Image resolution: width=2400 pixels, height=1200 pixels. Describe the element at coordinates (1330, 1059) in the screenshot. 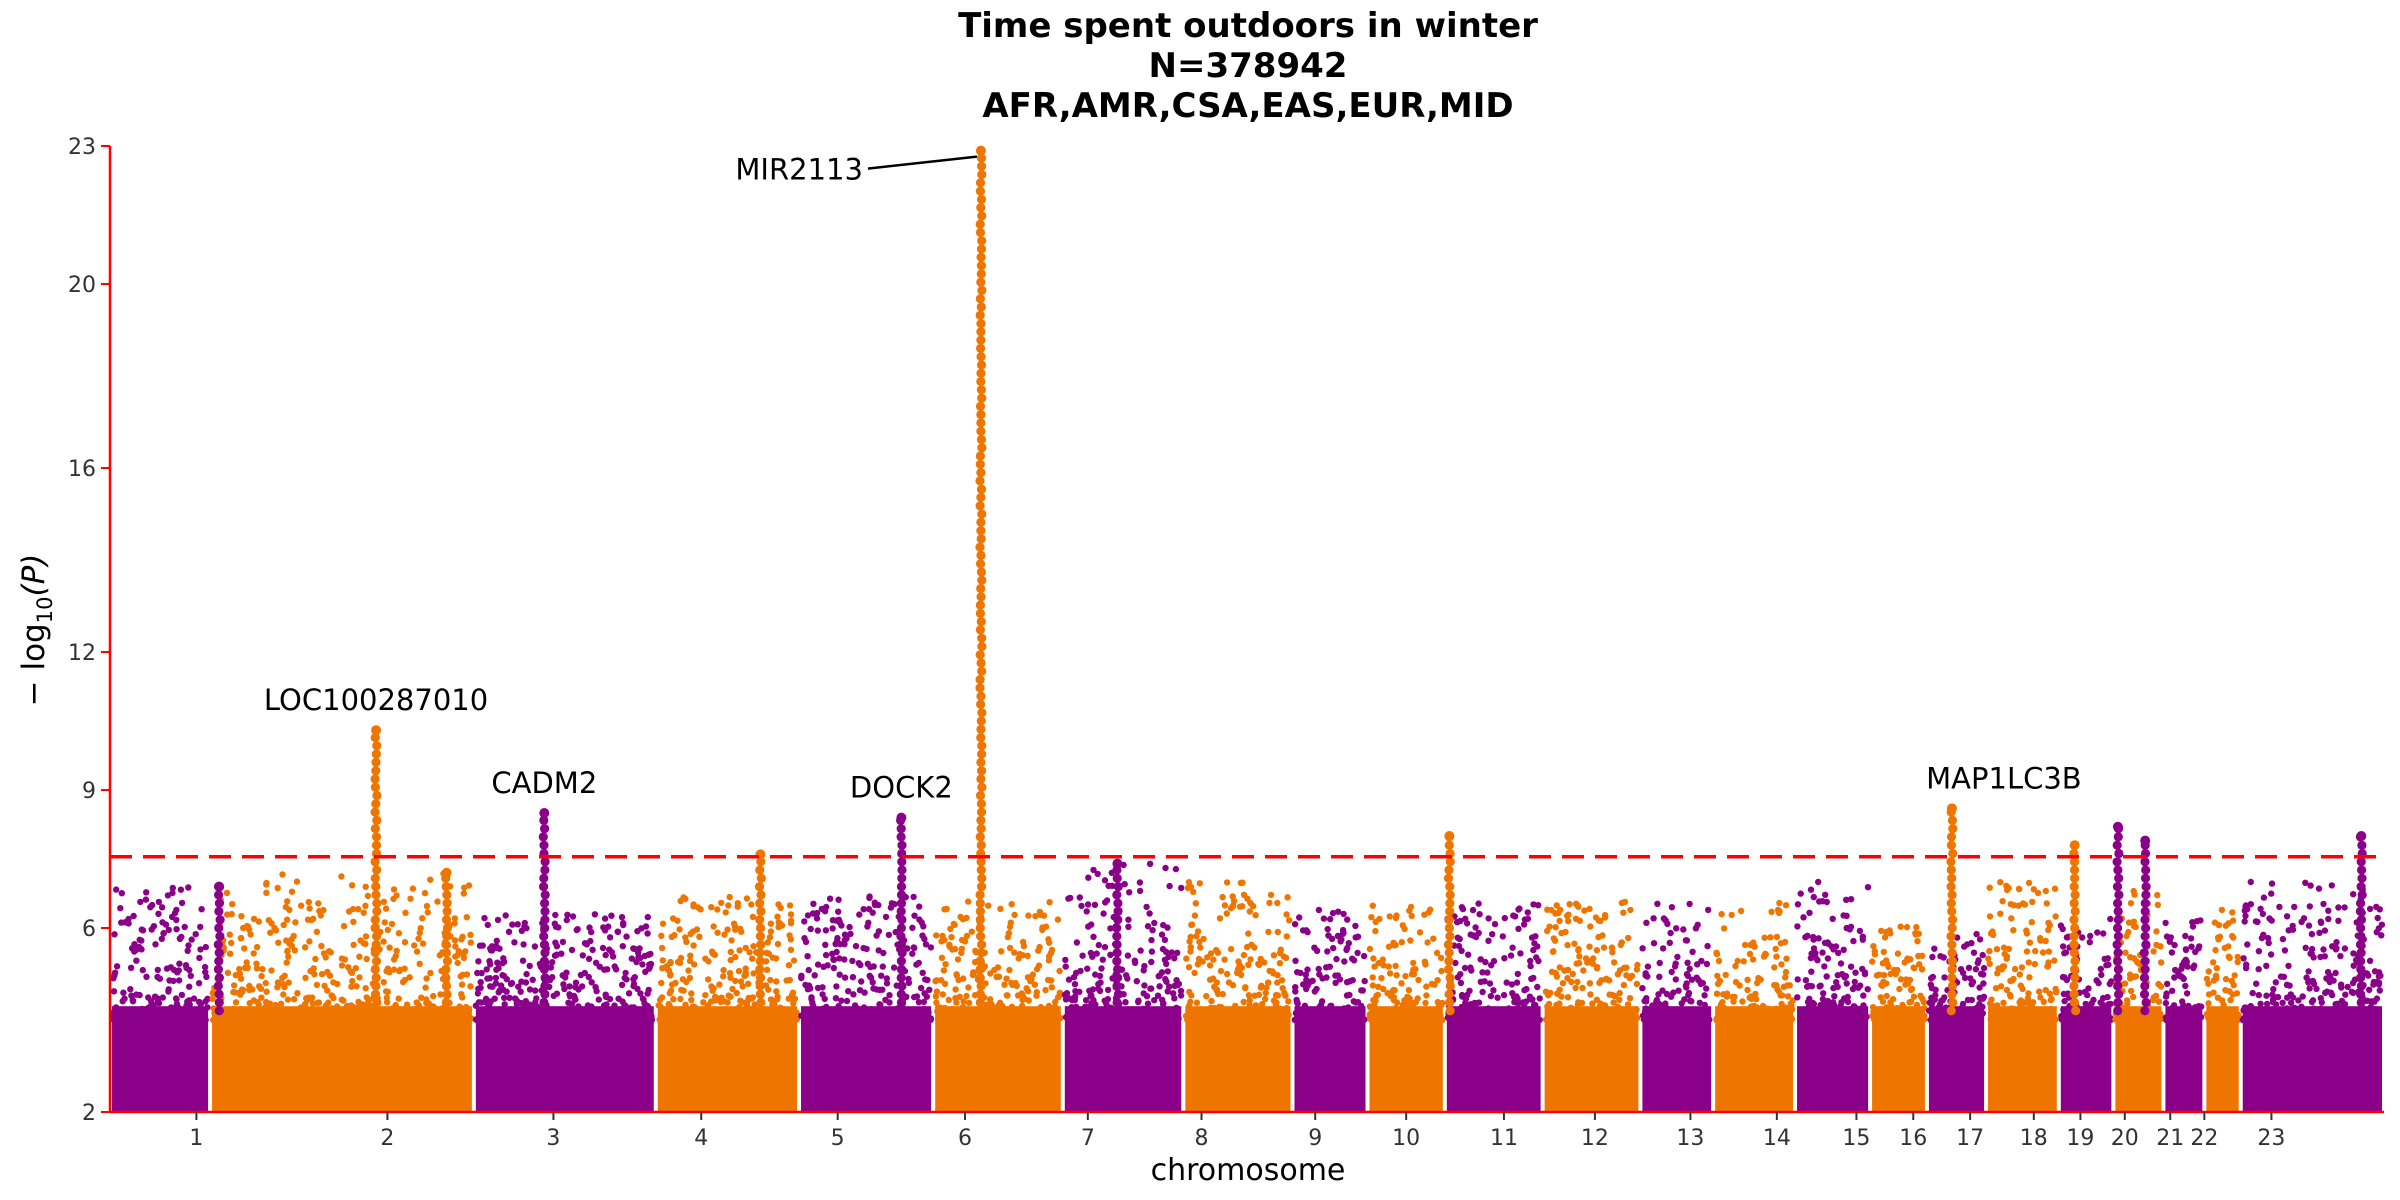

I see `chromosome-9-dense-band` at that location.